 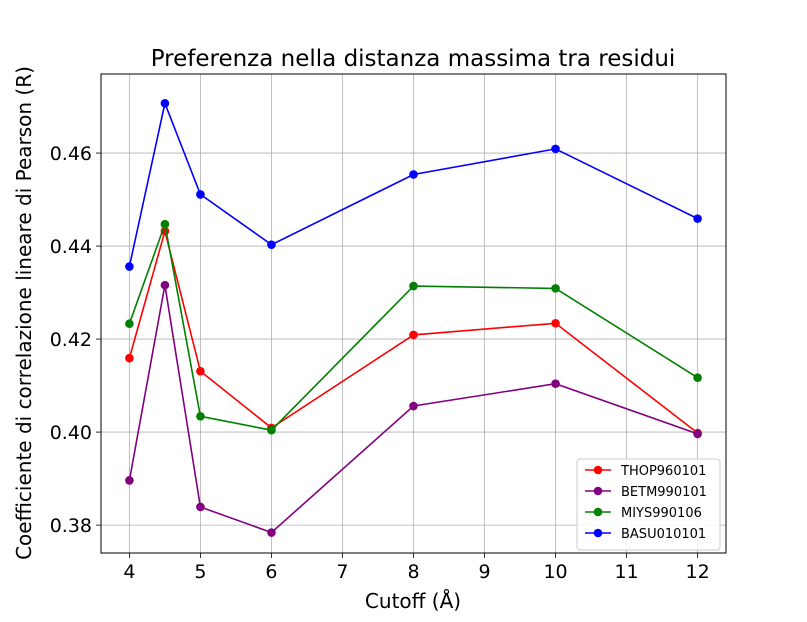 I want to click on x-tick-label: 4, so click(x=129, y=572).